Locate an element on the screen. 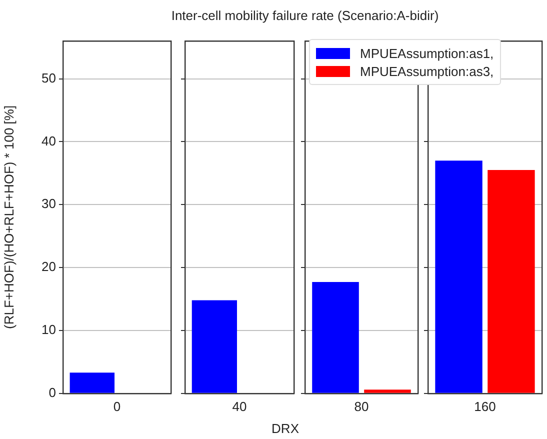 The width and height of the screenshot is (547, 439). x-tick-label: 40 is located at coordinates (239, 406).